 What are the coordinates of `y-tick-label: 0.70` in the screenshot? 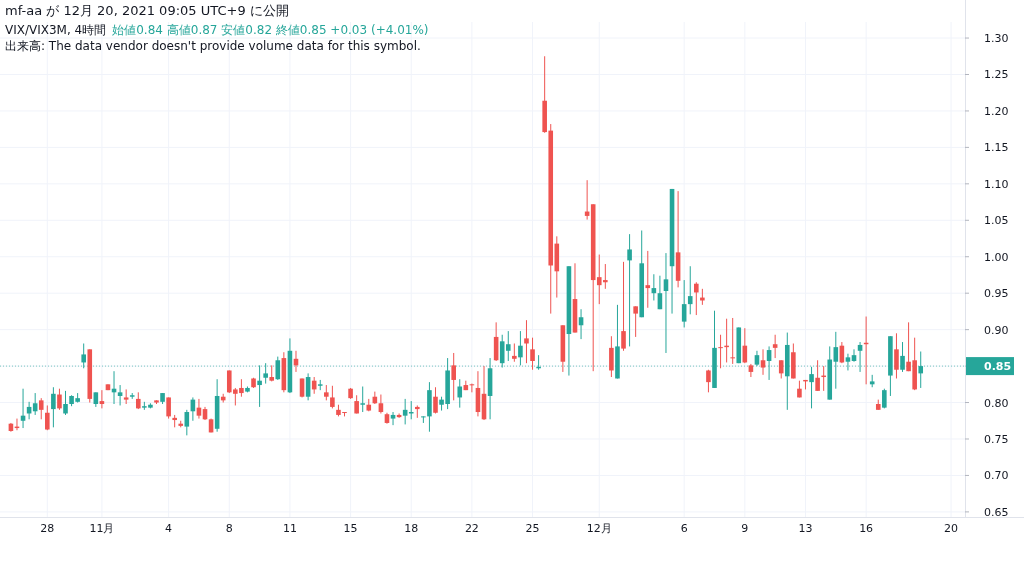 It's located at (996, 476).